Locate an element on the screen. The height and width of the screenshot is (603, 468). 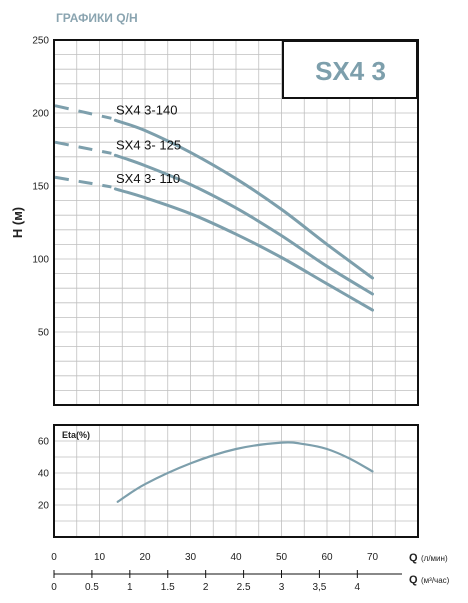
x-primary-tick-label: 0 is located at coordinates (54, 557).